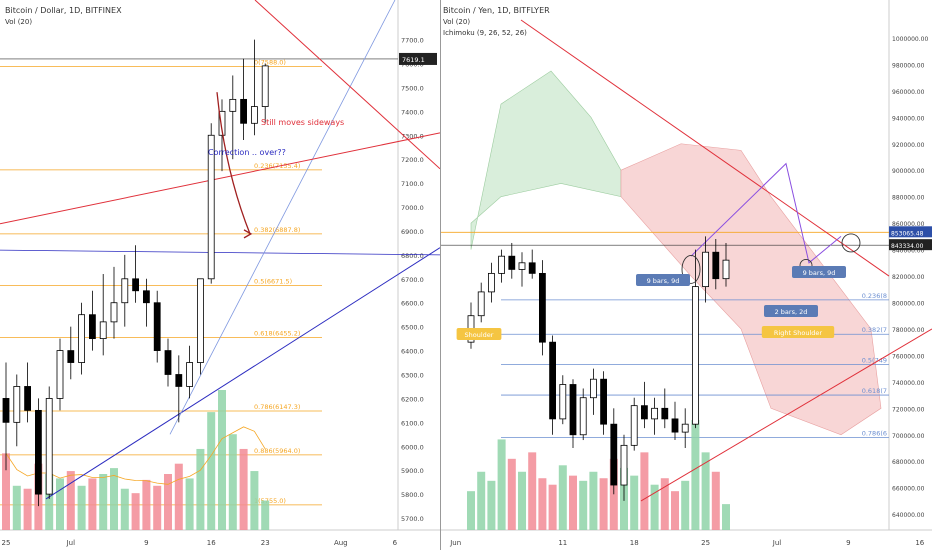 Image resolution: width=932 pixels, height=550 pixels. I want to click on y-tick-label: 6200.0, so click(412, 399).